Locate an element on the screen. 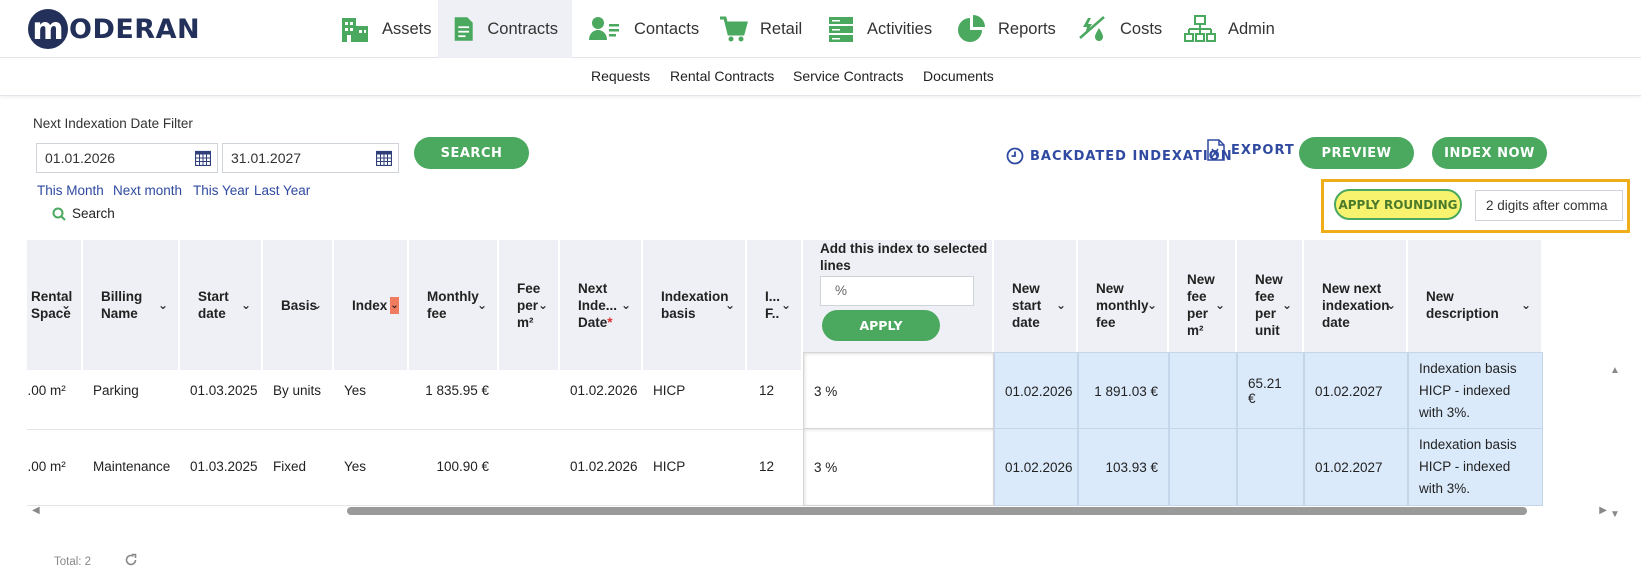 The image size is (1641, 582). col-start-date: Start date ⌄ is located at coordinates (221, 305).